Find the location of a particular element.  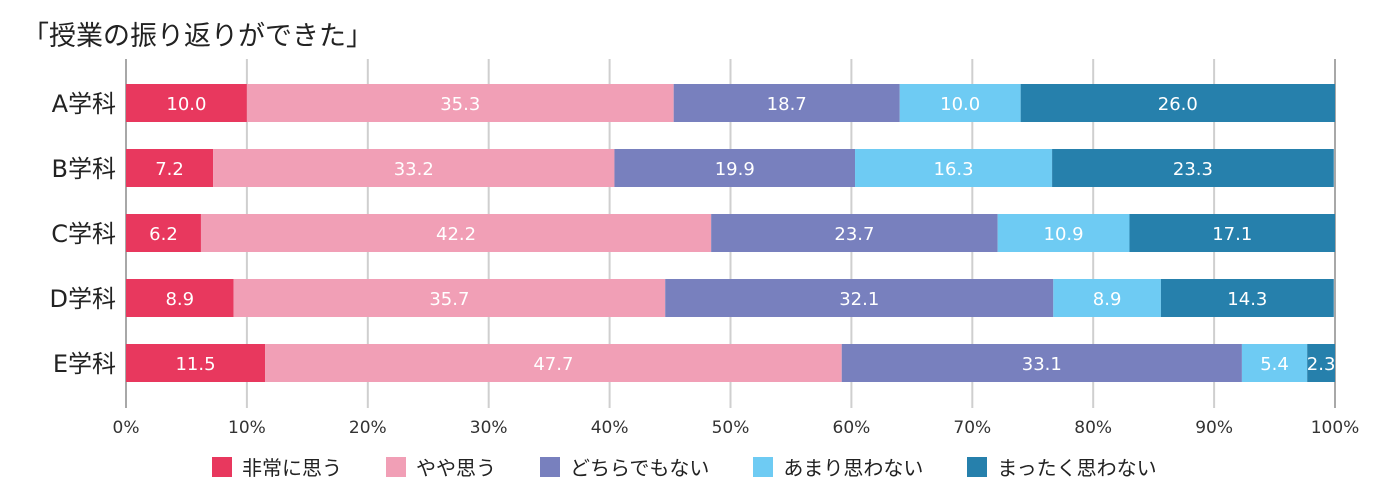

data-label: 10.9 is located at coordinates (1064, 234).